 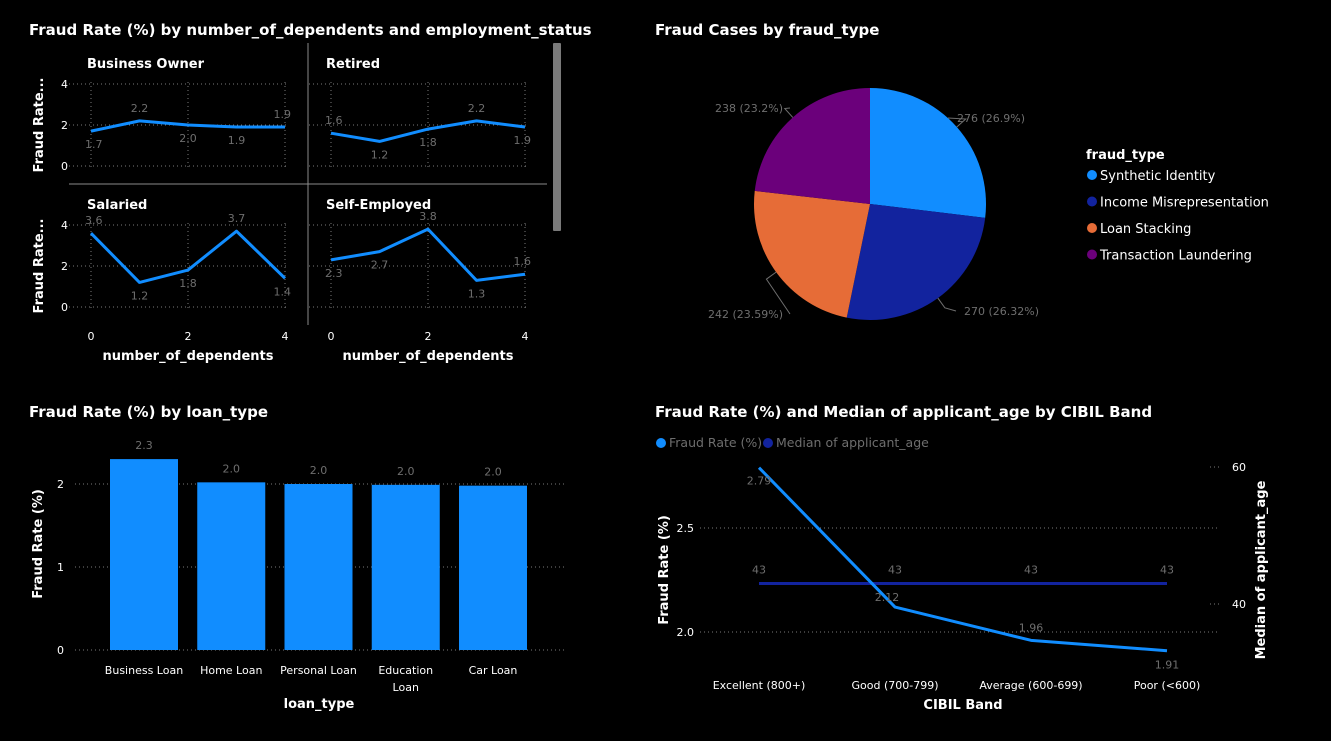 What do you see at coordinates (380, 265) in the screenshot?
I see `data-label: 2.7` at bounding box center [380, 265].